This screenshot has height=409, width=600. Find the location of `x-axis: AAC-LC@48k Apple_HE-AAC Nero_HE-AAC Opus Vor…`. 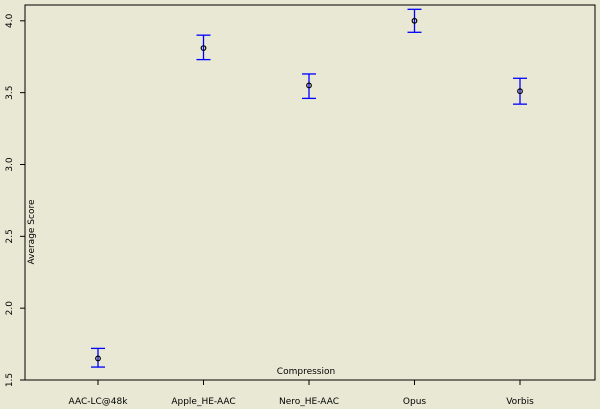

x-axis: AAC-LC@48k Apple_HE-AAC Nero_HE-AAC Opus Vor… is located at coordinates (301, 393).